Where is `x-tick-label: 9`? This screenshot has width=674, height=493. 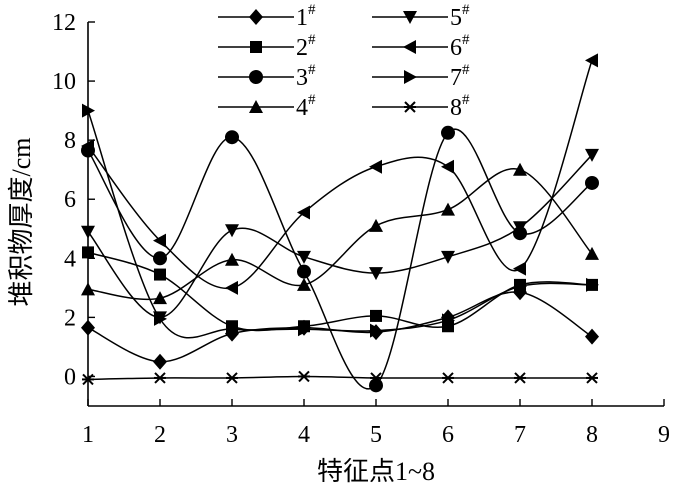
x-tick-label: 9 is located at coordinates (664, 435).